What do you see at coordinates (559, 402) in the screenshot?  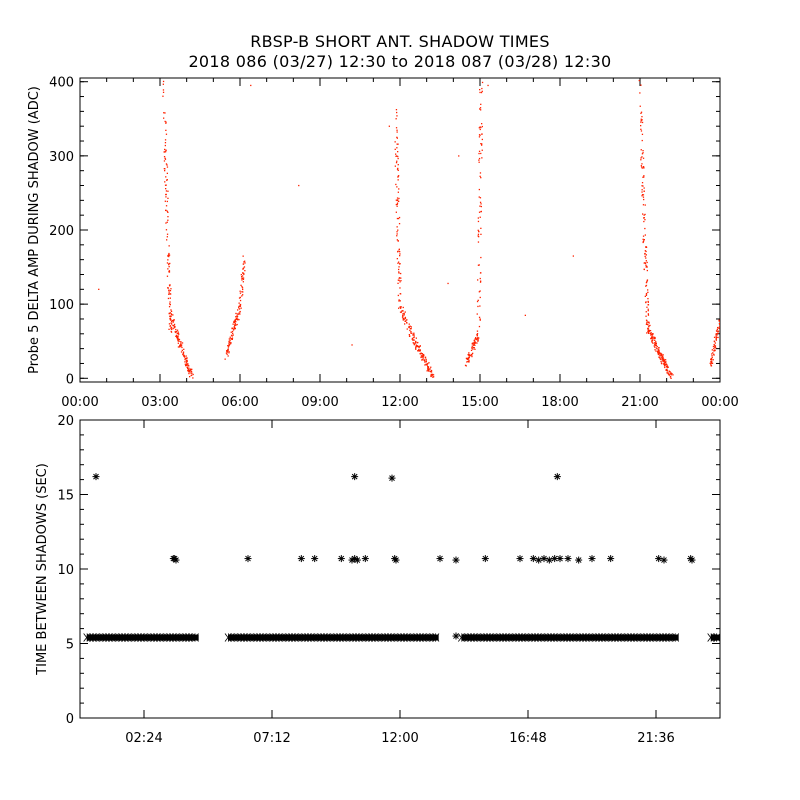 I see `x-tick-label: 18:00` at bounding box center [559, 402].